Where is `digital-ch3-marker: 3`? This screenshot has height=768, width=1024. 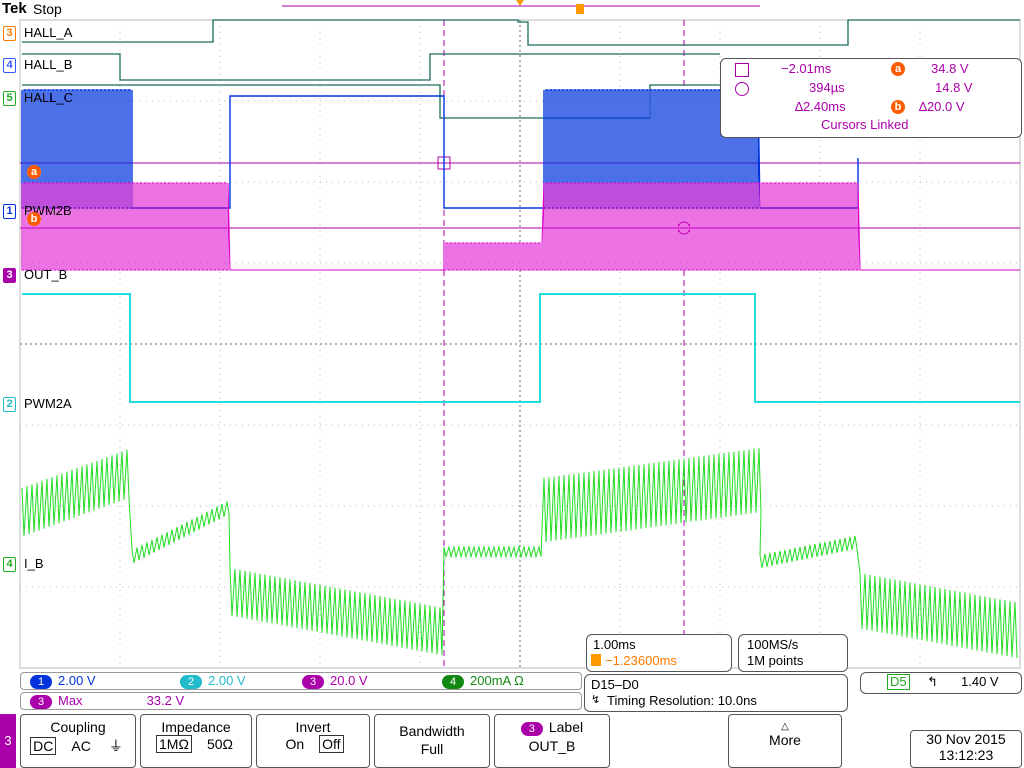 digital-ch3-marker: 3 is located at coordinates (9, 33).